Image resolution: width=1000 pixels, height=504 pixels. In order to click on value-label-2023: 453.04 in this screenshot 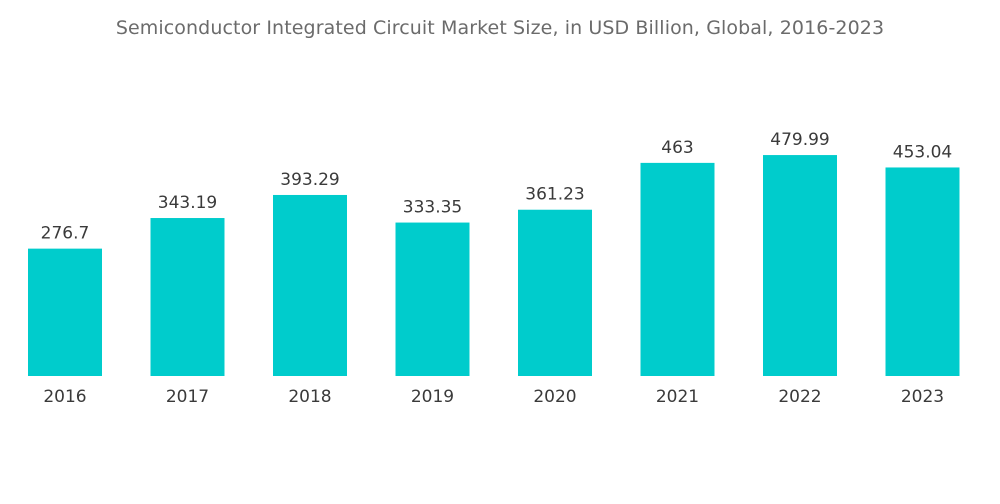, I will do `click(922, 152)`.